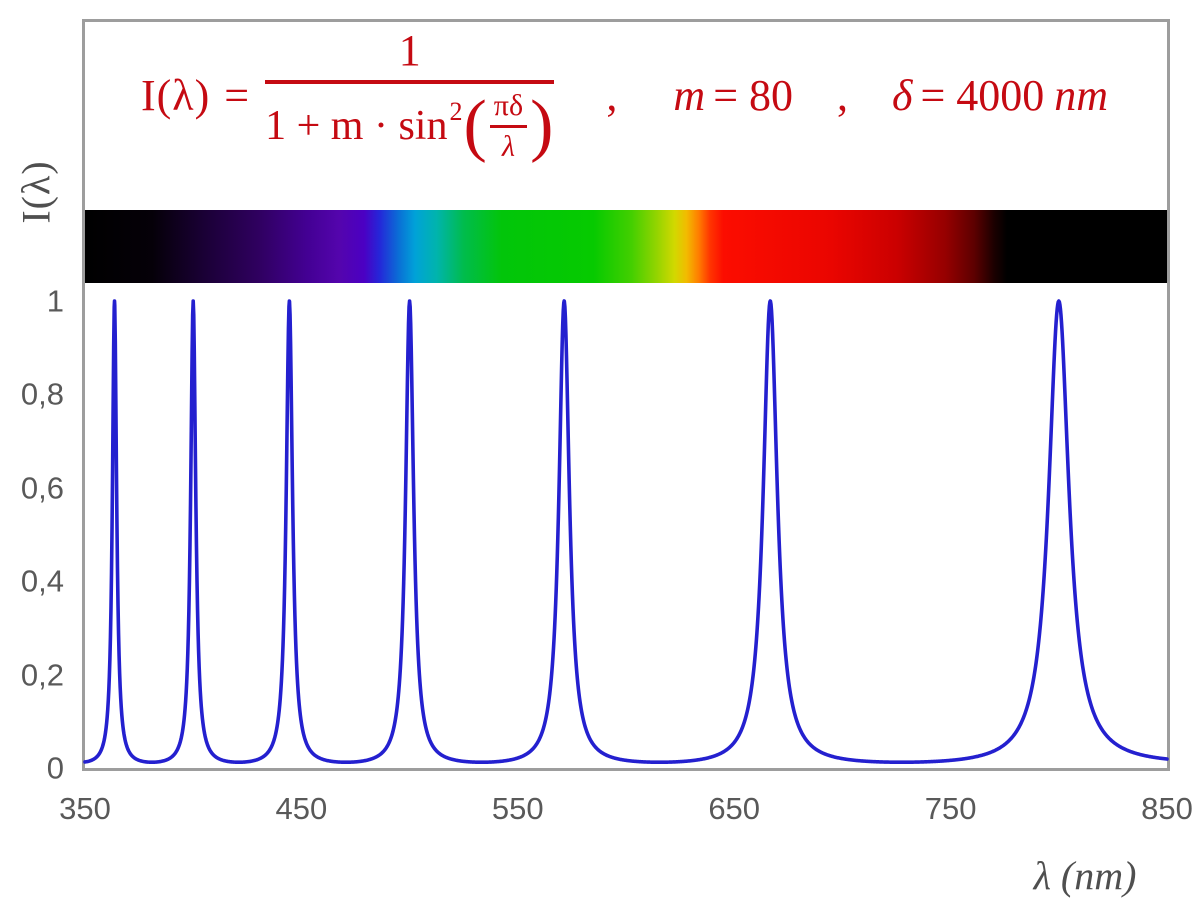 The height and width of the screenshot is (924, 1200). What do you see at coordinates (902, 95) in the screenshot?
I see `param-delta-symbol: δ` at bounding box center [902, 95].